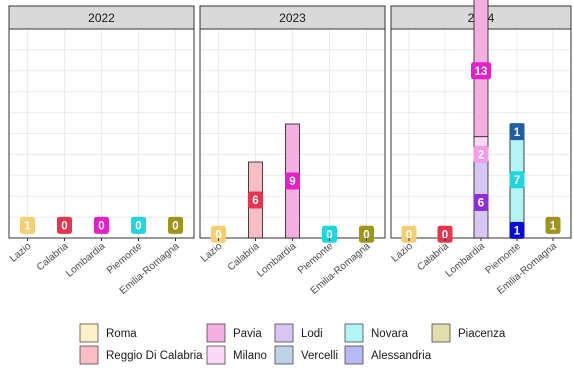 The image size is (573, 371). Describe the element at coordinates (401, 356) in the screenshot. I see `legend-label: Alessandria` at that location.